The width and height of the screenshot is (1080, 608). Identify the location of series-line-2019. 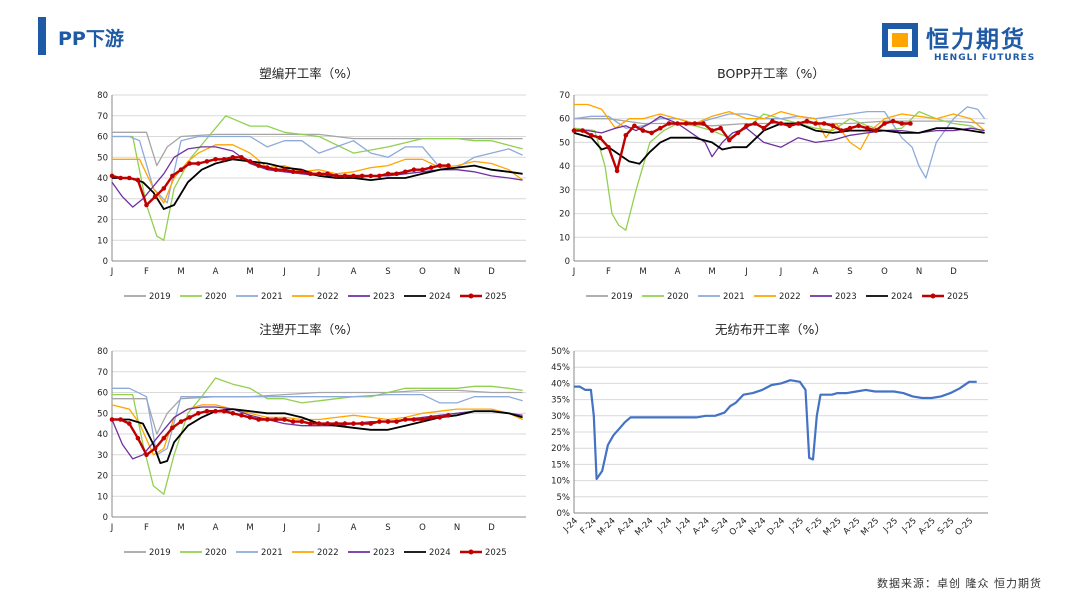
(317, 149).